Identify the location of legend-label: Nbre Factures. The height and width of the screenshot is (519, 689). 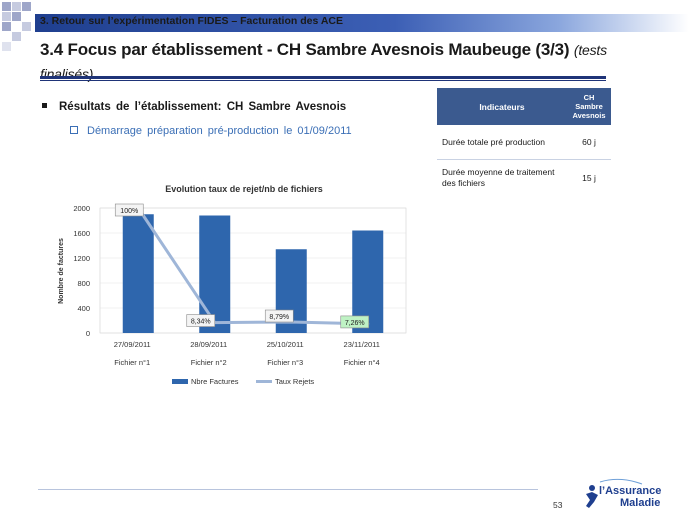
(215, 381).